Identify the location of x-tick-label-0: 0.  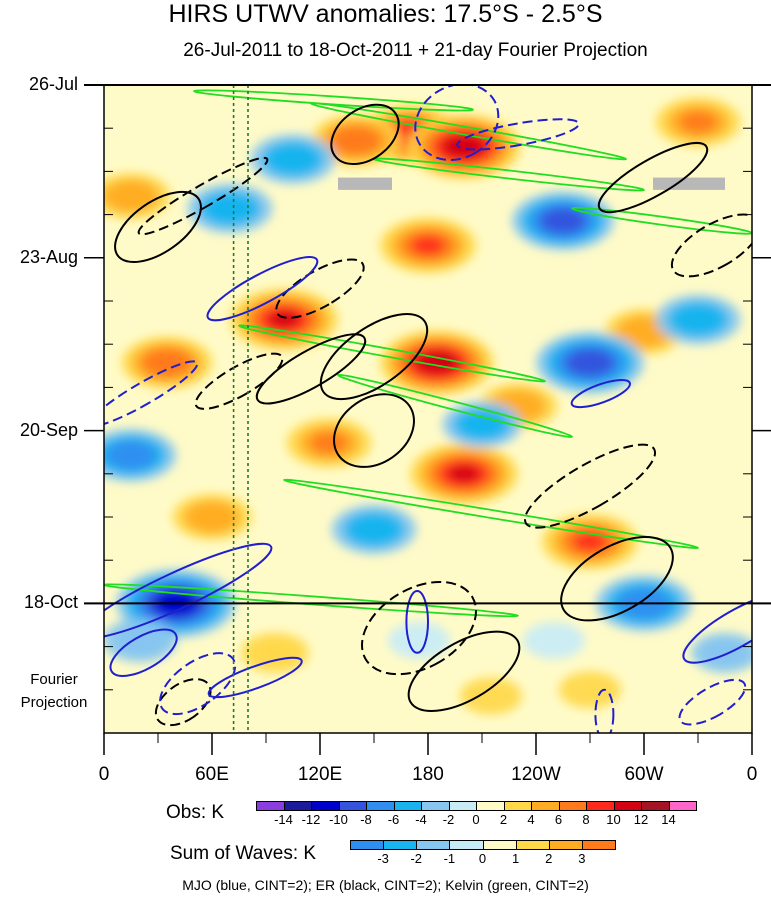
(104, 774).